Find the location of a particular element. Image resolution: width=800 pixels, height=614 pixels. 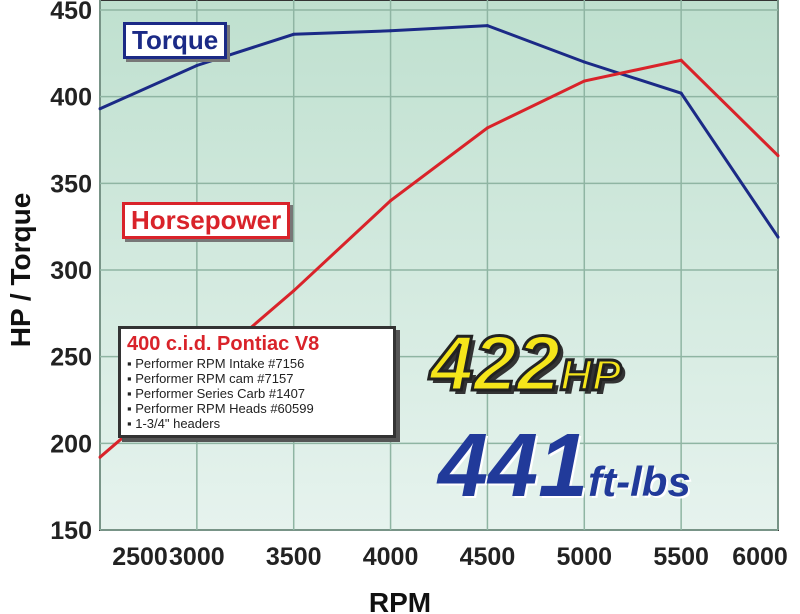

spec-title: 400 c.i.d. Pontiac V8 is located at coordinates (223, 344).